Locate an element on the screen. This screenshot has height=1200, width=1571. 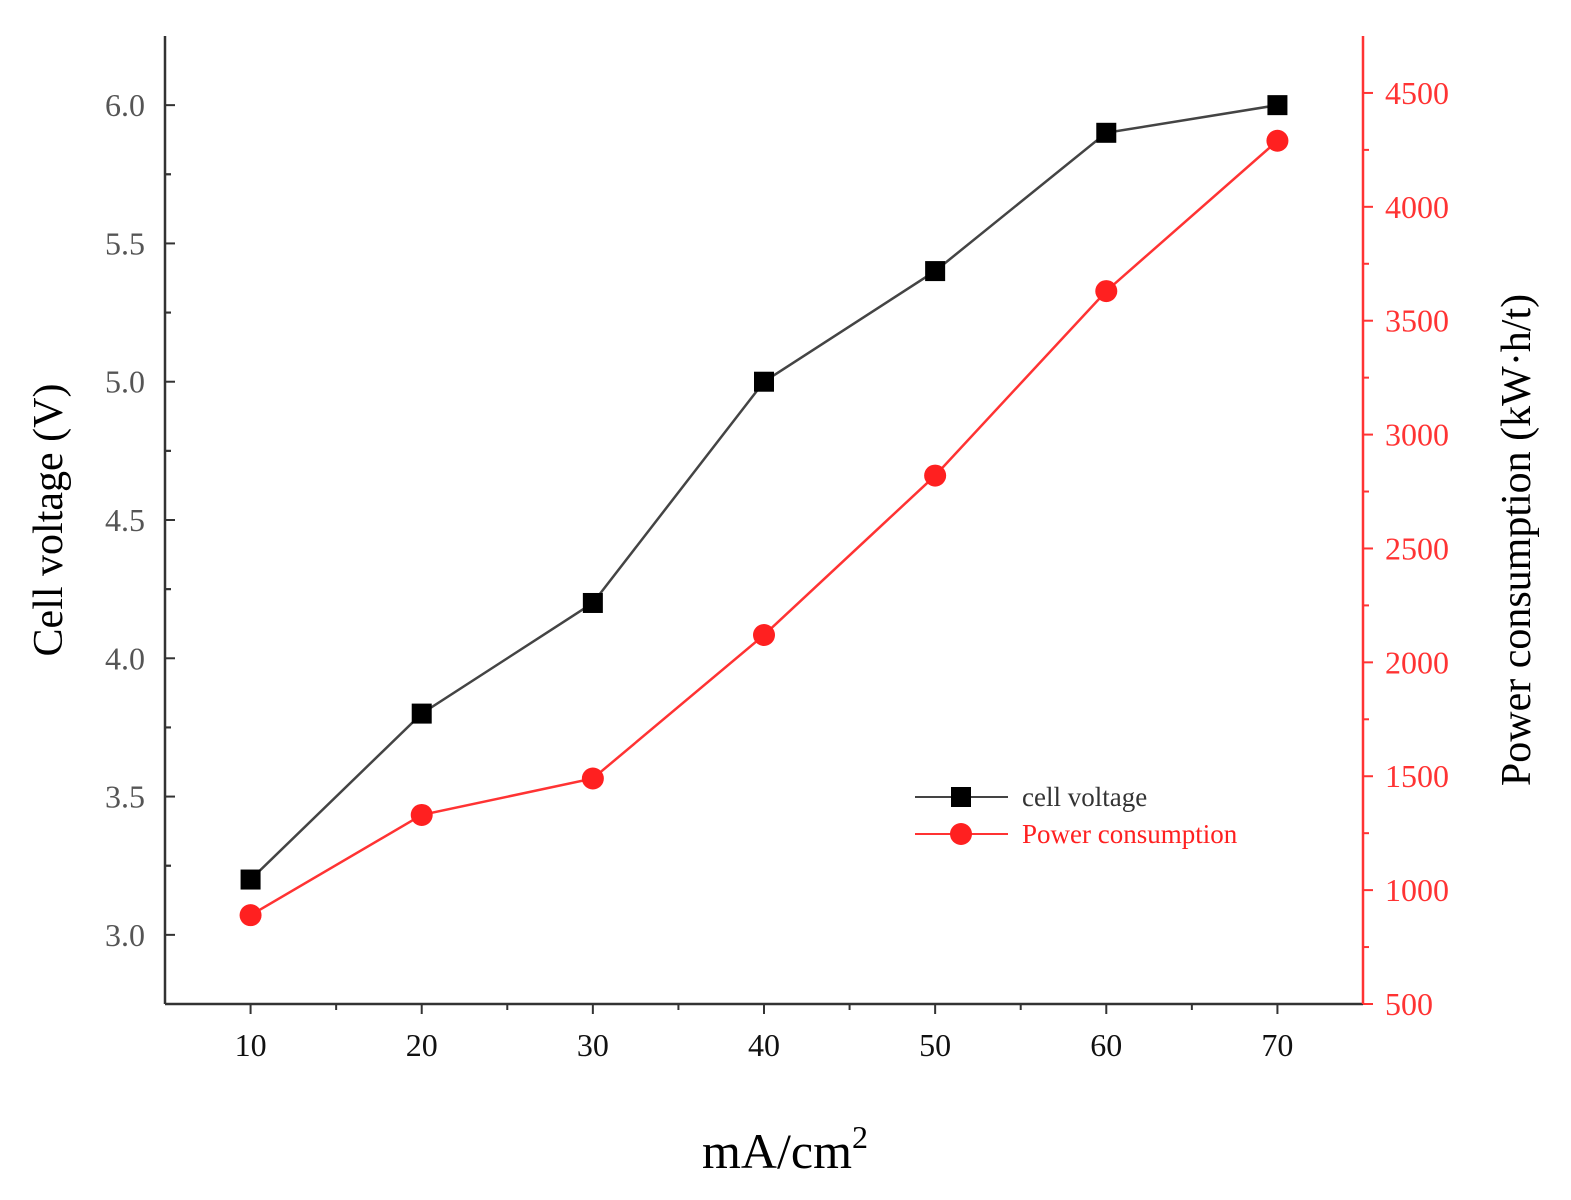
y-right-tick-label: 3000 is located at coordinates (1417, 435).